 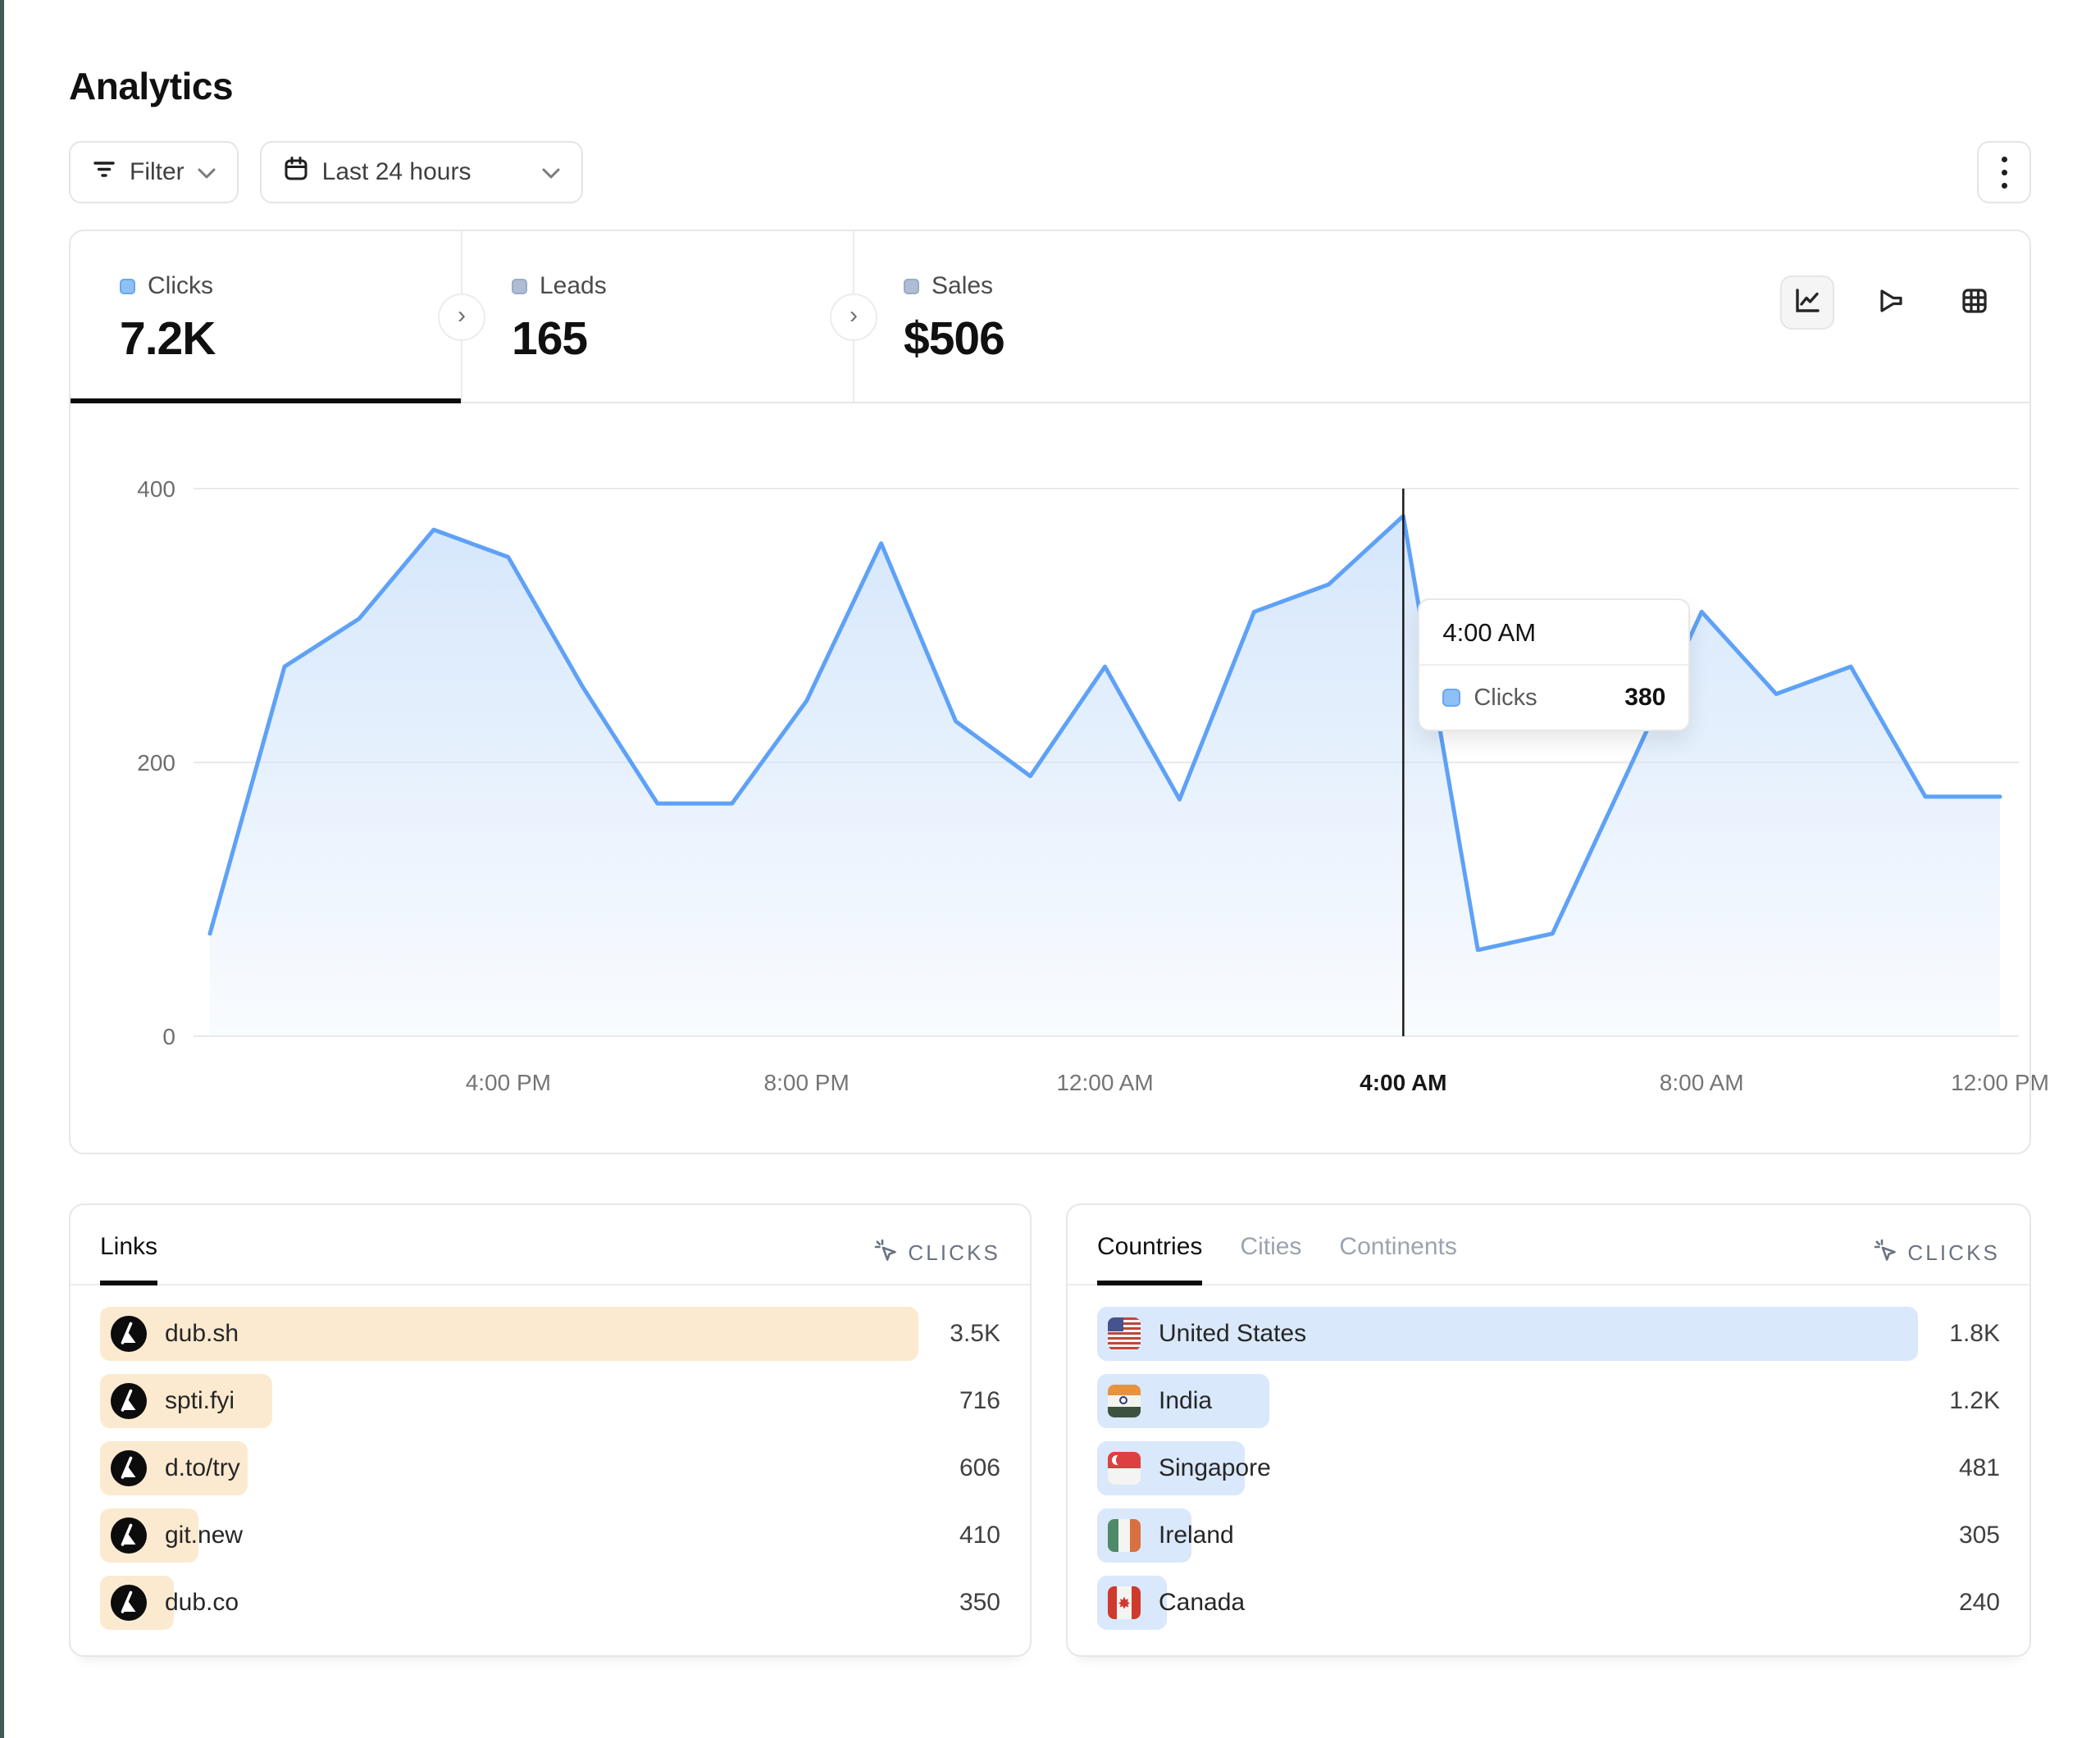 I want to click on list-item: Singapore 481, so click(x=1548, y=1468).